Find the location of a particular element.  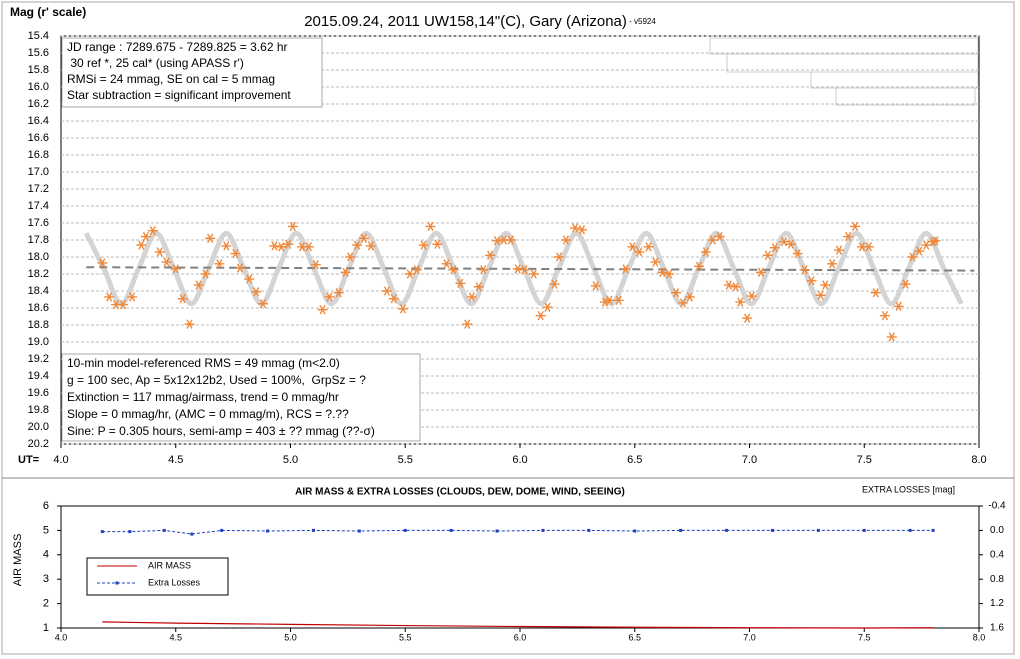

y-tick-label: 4 is located at coordinates (46, 555).